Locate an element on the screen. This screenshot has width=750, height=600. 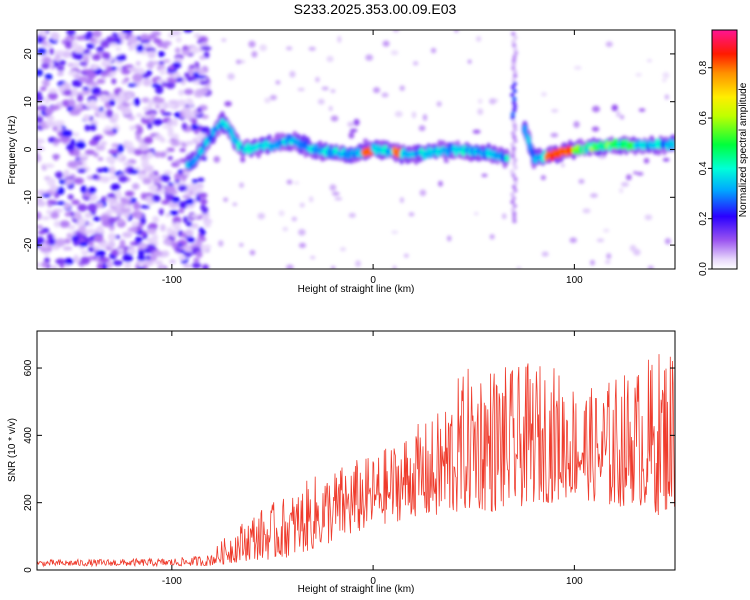
x-tick-label: 0 is located at coordinates (373, 581).